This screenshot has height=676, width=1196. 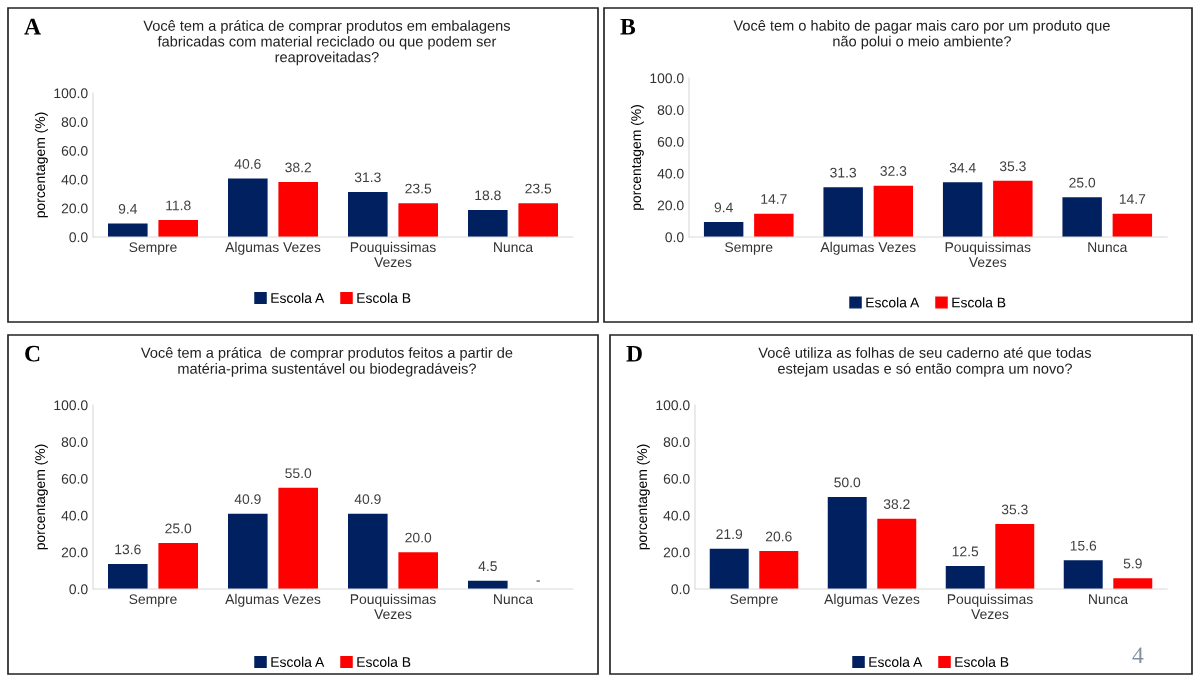 What do you see at coordinates (32, 26) in the screenshot?
I see `text: A` at bounding box center [32, 26].